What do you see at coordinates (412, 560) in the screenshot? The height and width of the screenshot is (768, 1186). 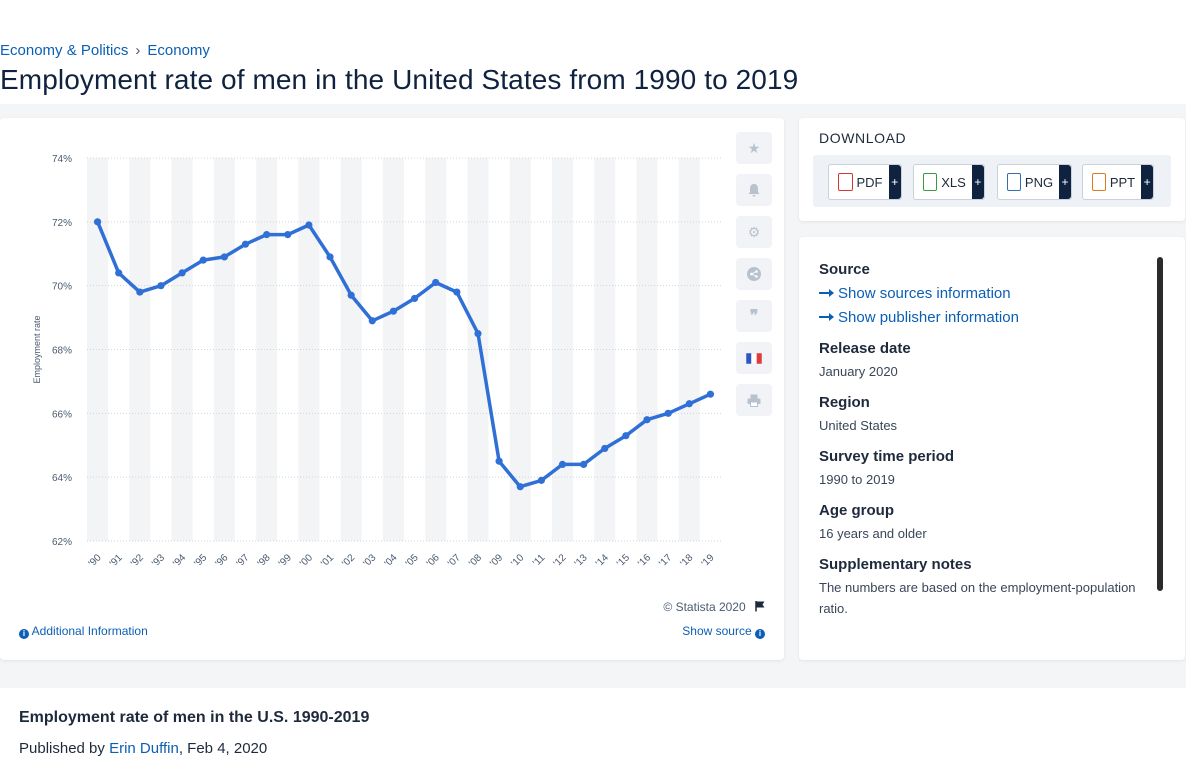 I see `x-tick-label: '05` at bounding box center [412, 560].